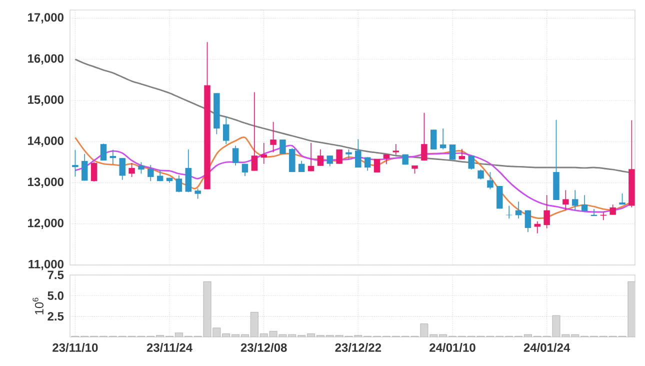 The width and height of the screenshot is (645, 366). I want to click on y-tick-label: 13,000, so click(46, 183).